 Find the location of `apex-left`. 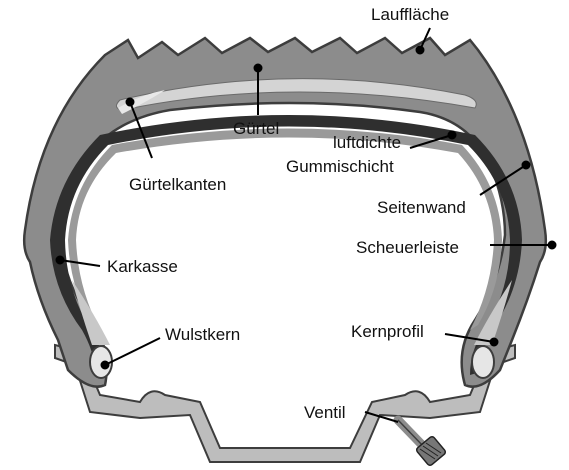

apex-left is located at coordinates (91, 312).